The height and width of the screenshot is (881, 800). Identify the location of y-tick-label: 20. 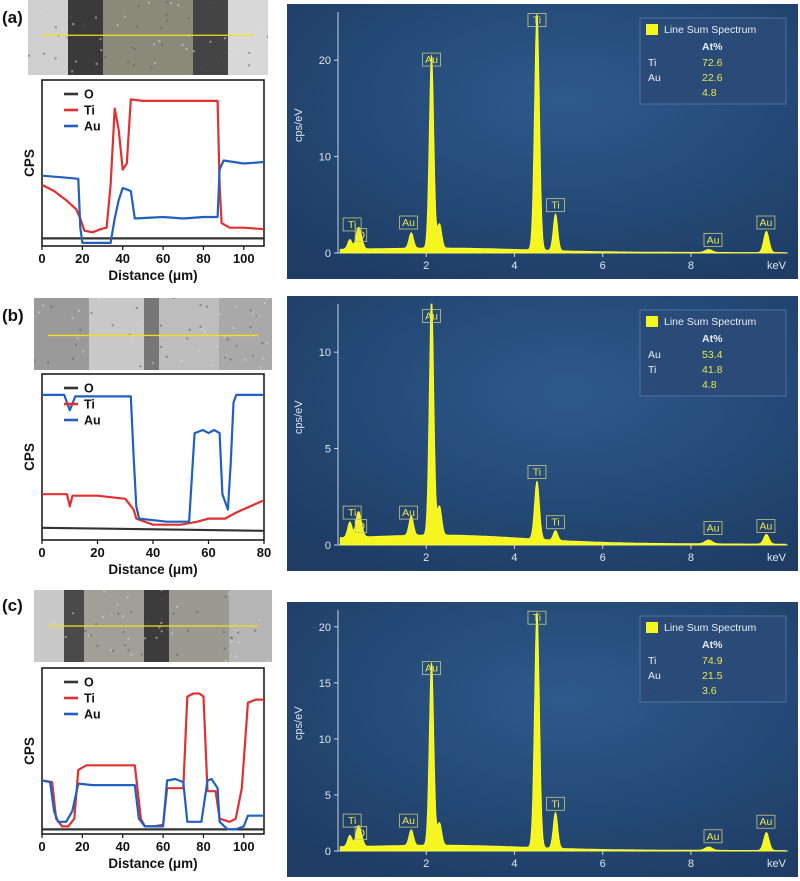
(325, 628).